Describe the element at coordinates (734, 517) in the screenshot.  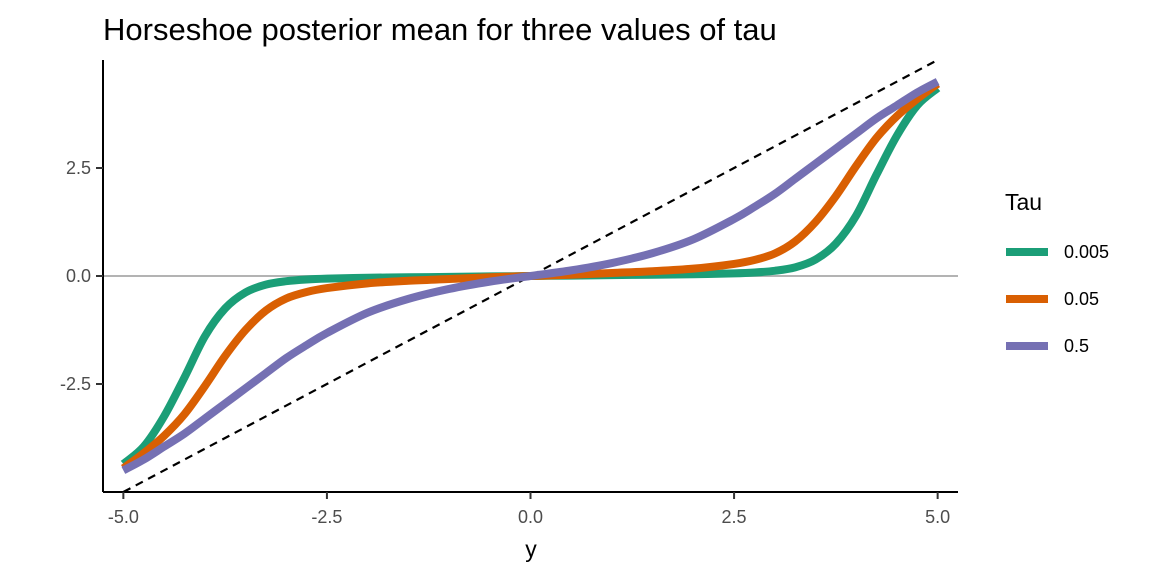
I see `x-tick-label: 2.5` at that location.